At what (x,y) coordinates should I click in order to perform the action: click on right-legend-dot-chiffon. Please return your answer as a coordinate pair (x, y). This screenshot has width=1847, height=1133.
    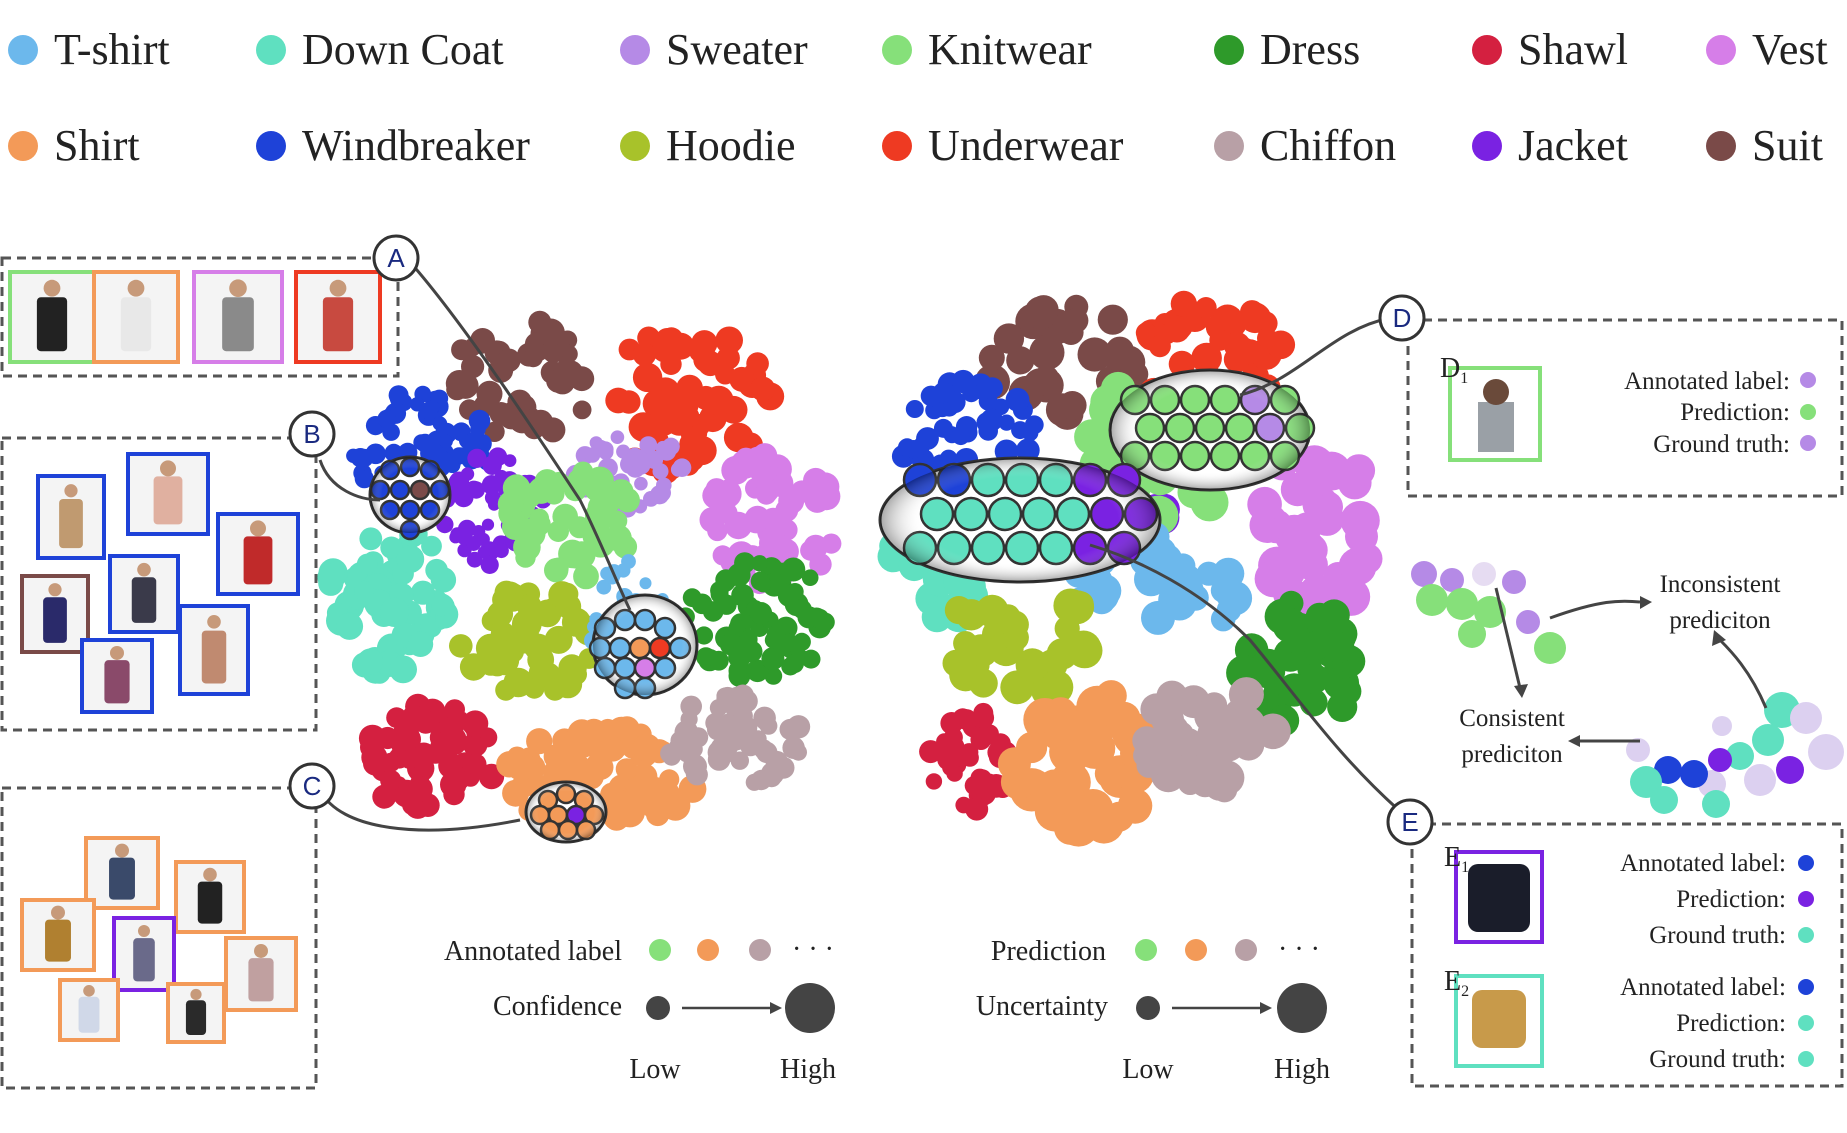
    Looking at the image, I should click on (1246, 950).